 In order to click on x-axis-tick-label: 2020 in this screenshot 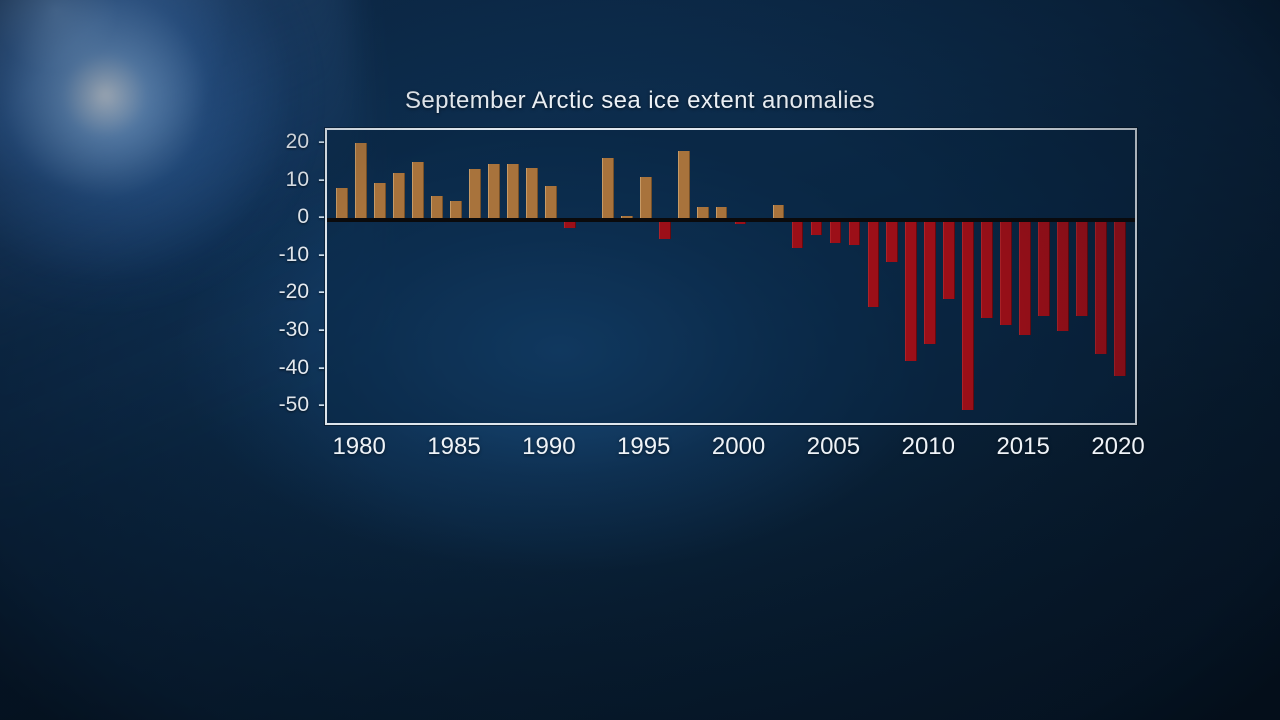, I will do `click(1118, 446)`.